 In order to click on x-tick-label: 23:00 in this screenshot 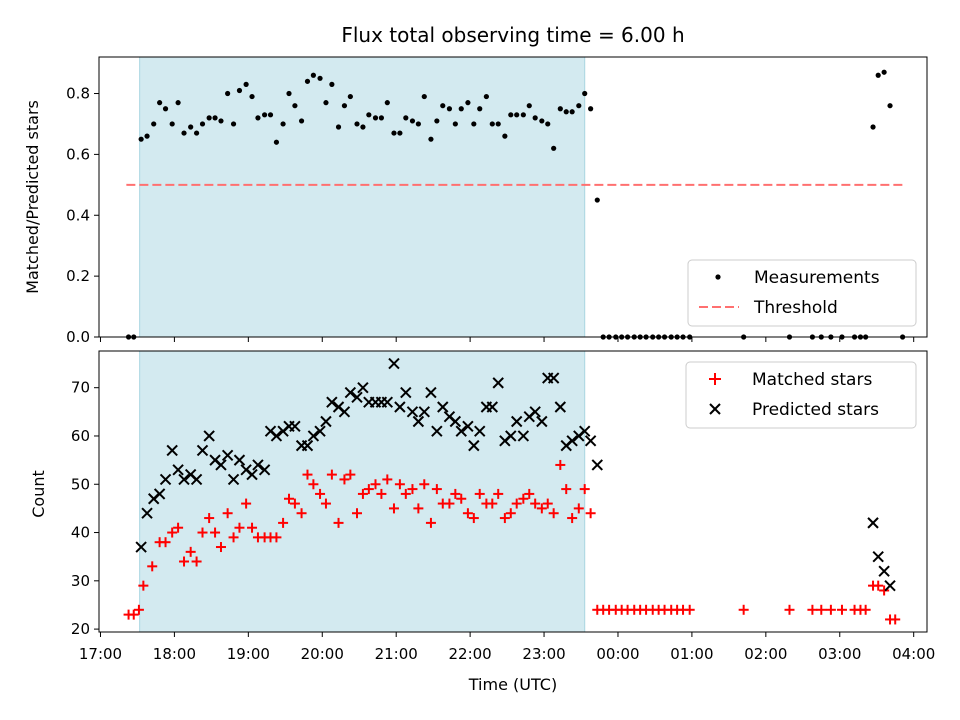, I will do `click(543, 654)`.